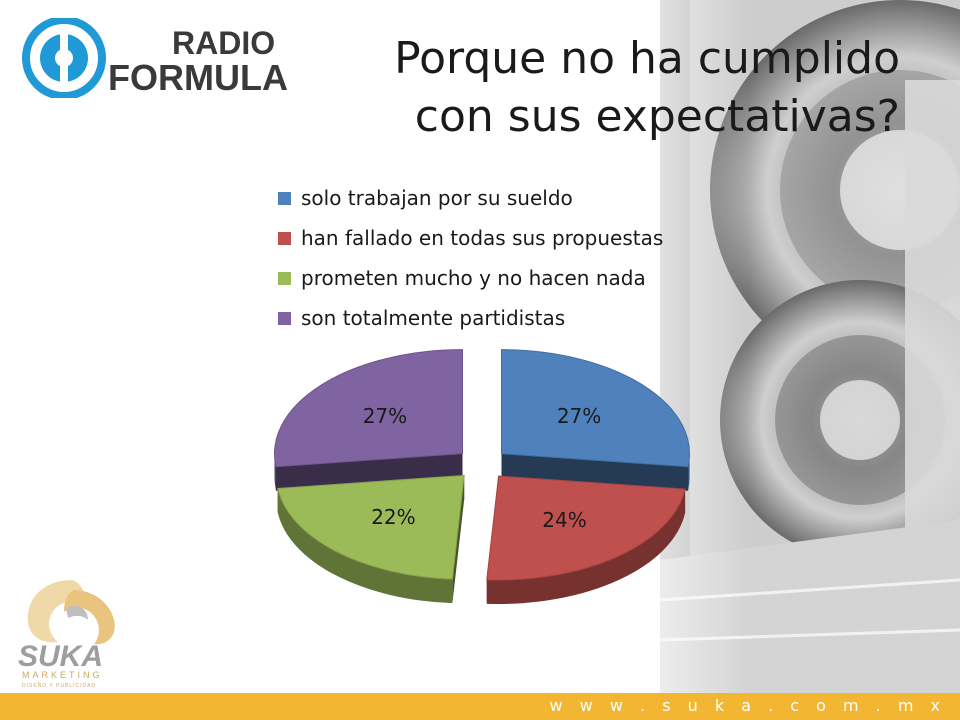 The image size is (960, 720). Describe the element at coordinates (564, 520) in the screenshot. I see `pie-data-label: 24%` at that location.